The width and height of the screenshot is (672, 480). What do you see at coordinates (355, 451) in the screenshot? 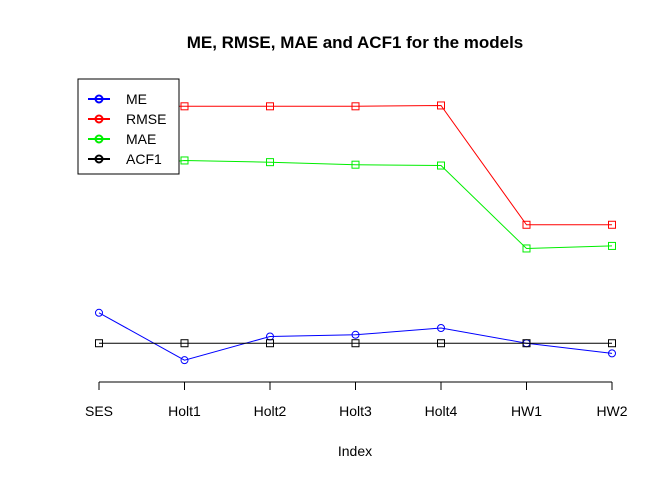
I see `x-axis-label: Index` at bounding box center [355, 451].